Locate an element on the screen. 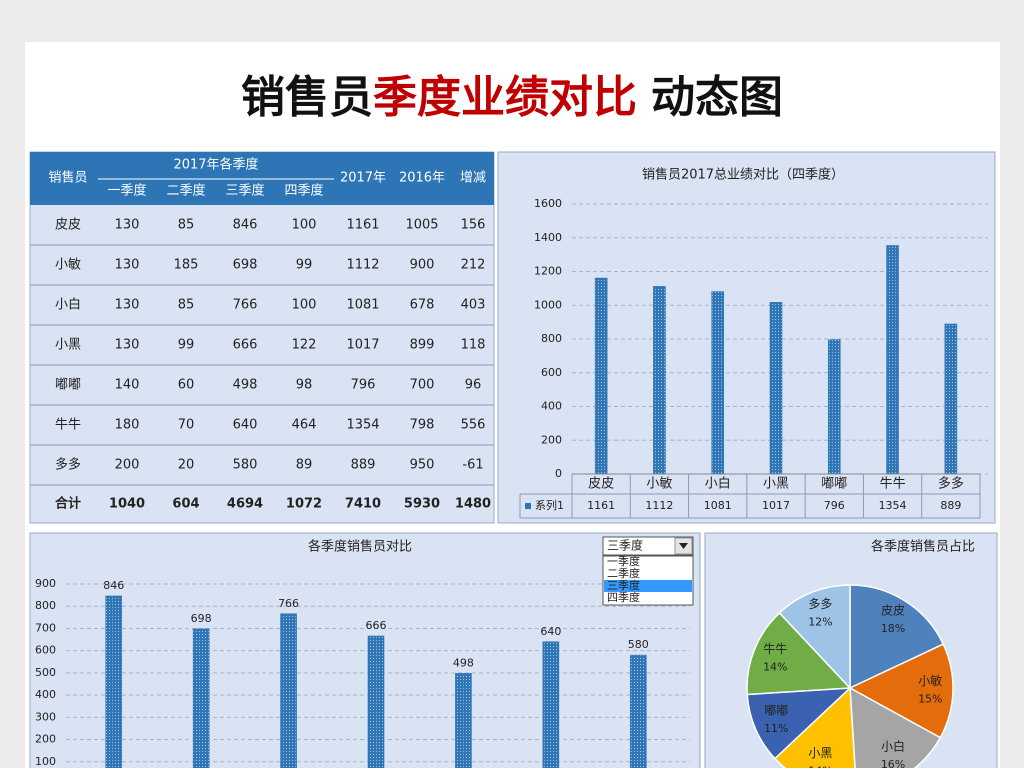 This screenshot has width=1024, height=768. slice-name: 皮皮 is located at coordinates (893, 611).